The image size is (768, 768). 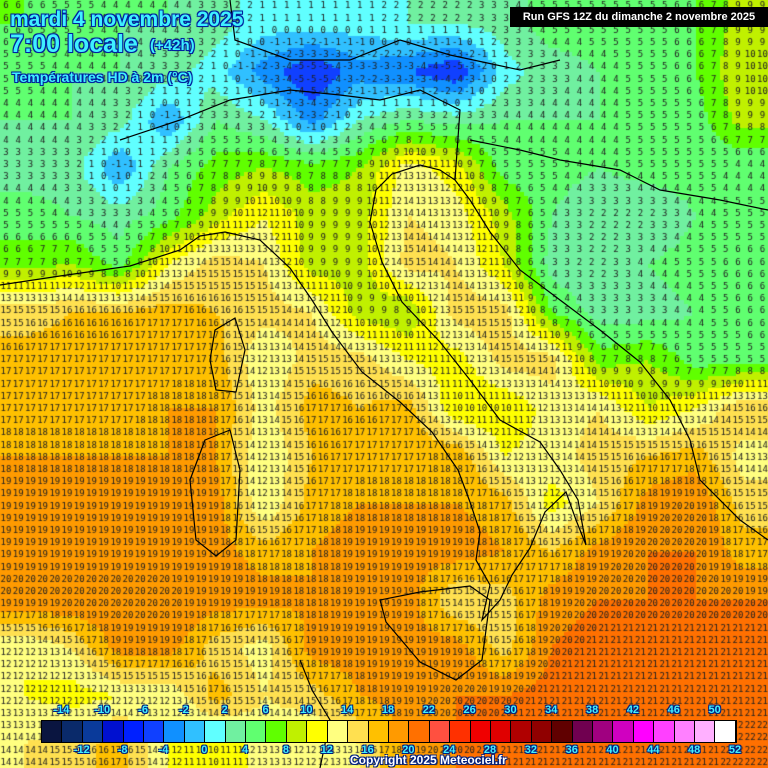 I want to click on forecast-date: mardi 4 novembre 2025, so click(x=127, y=19).